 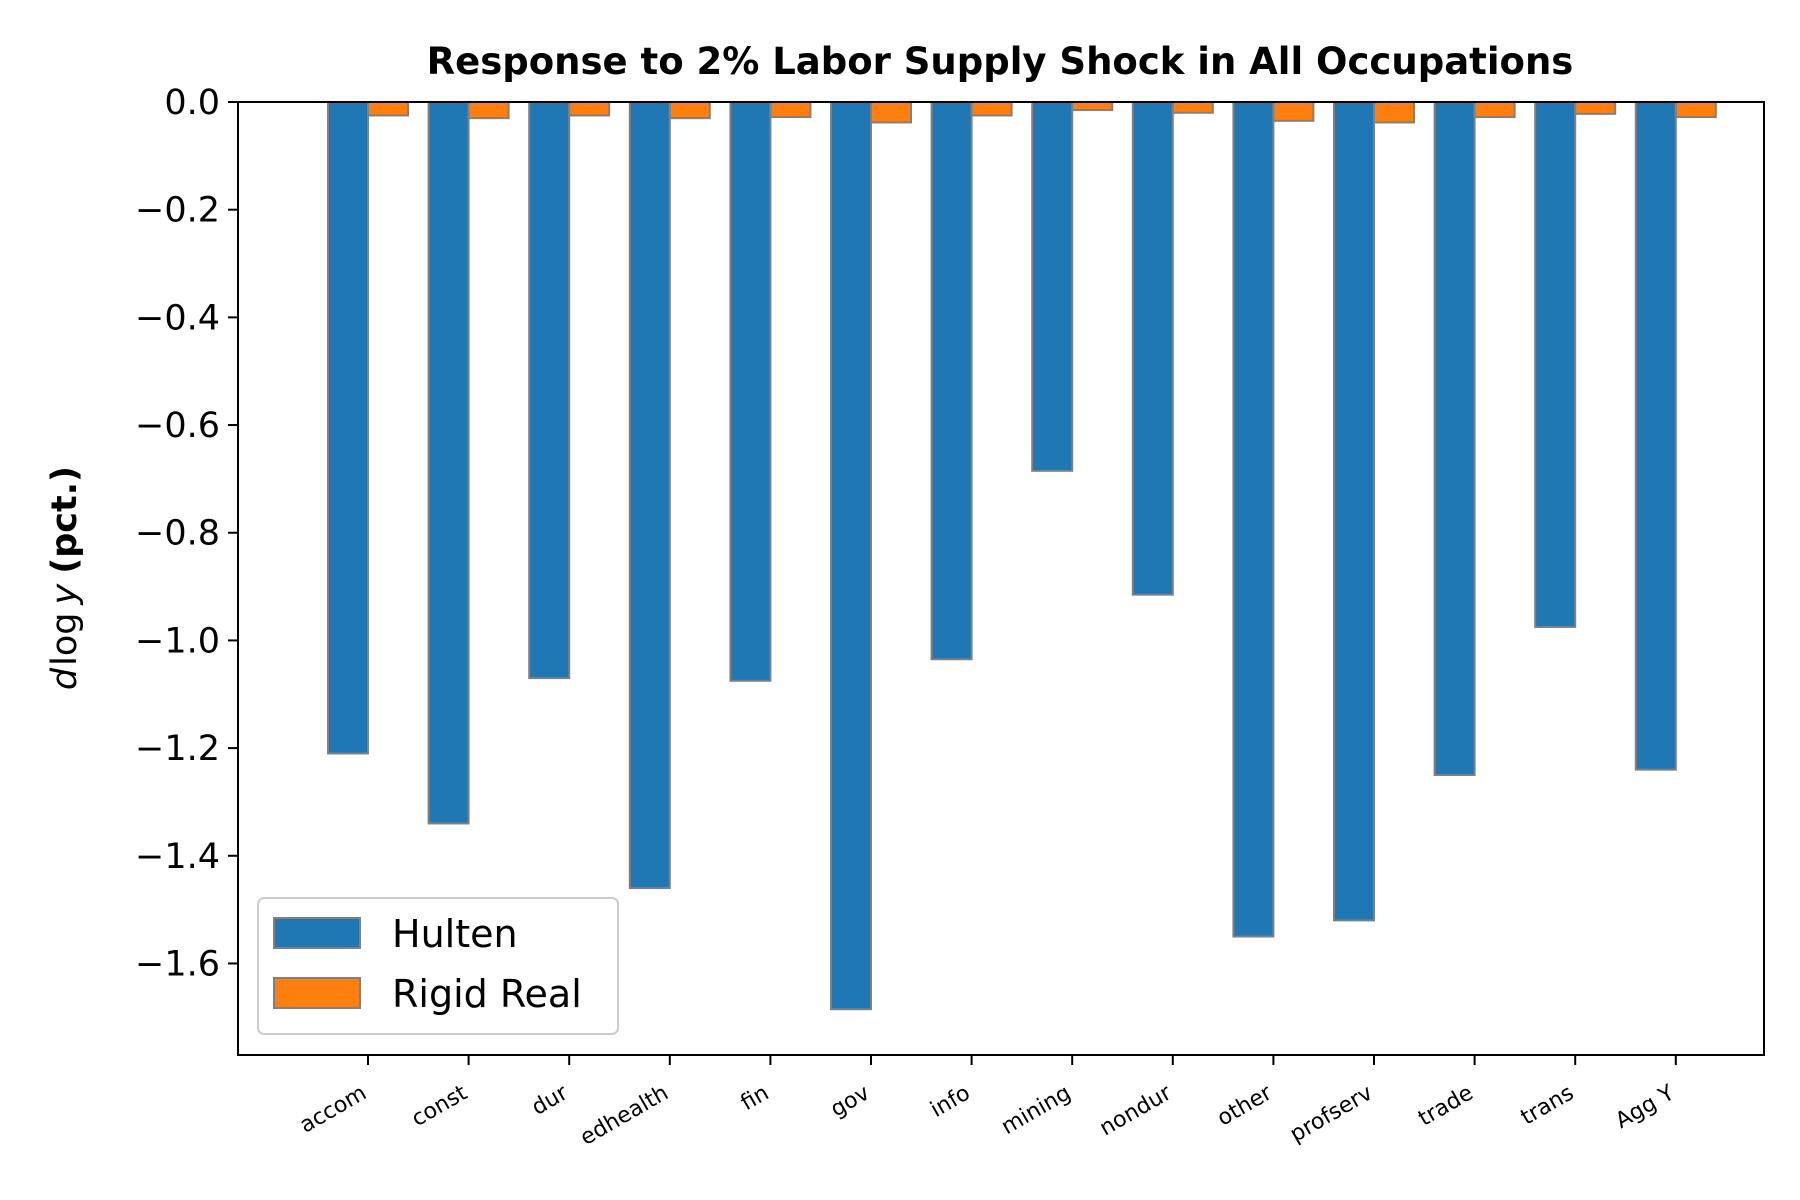 What do you see at coordinates (790, 110) in the screenshot?
I see `bar-rigid-real-fin` at bounding box center [790, 110].